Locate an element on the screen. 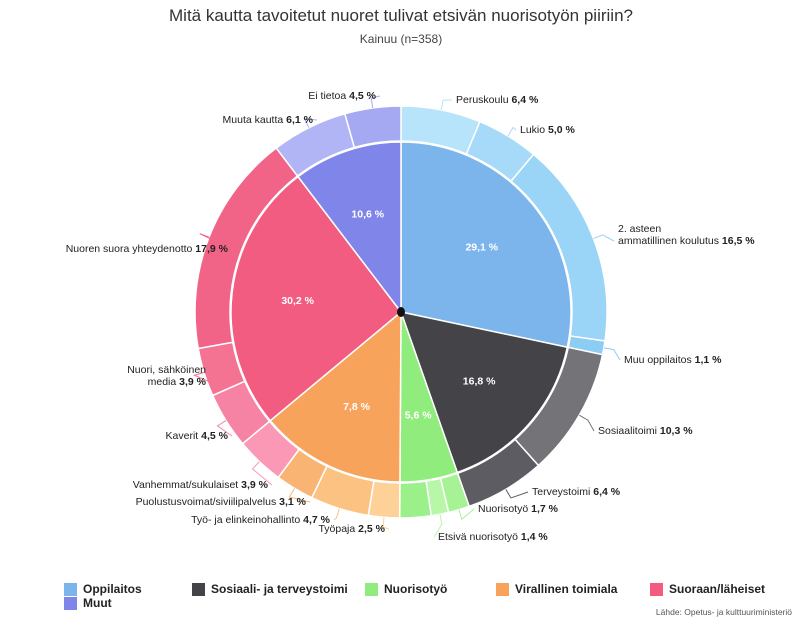  group-value-oppilaitos: 29,1 % is located at coordinates (481, 248).